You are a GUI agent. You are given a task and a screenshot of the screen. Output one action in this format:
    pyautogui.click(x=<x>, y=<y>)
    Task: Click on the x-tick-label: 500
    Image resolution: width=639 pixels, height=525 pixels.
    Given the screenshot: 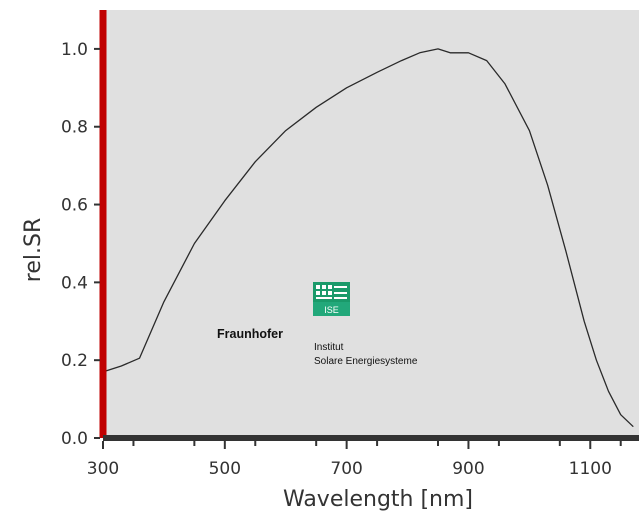 What is the action you would take?
    pyautogui.click(x=225, y=469)
    